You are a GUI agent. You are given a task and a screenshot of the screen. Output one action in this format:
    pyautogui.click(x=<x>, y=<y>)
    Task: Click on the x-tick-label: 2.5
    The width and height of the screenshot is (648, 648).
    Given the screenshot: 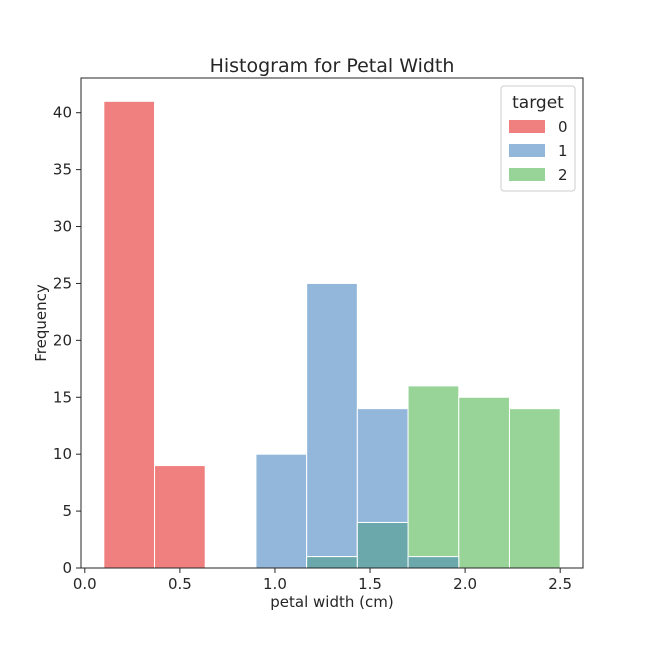 What is the action you would take?
    pyautogui.click(x=560, y=584)
    